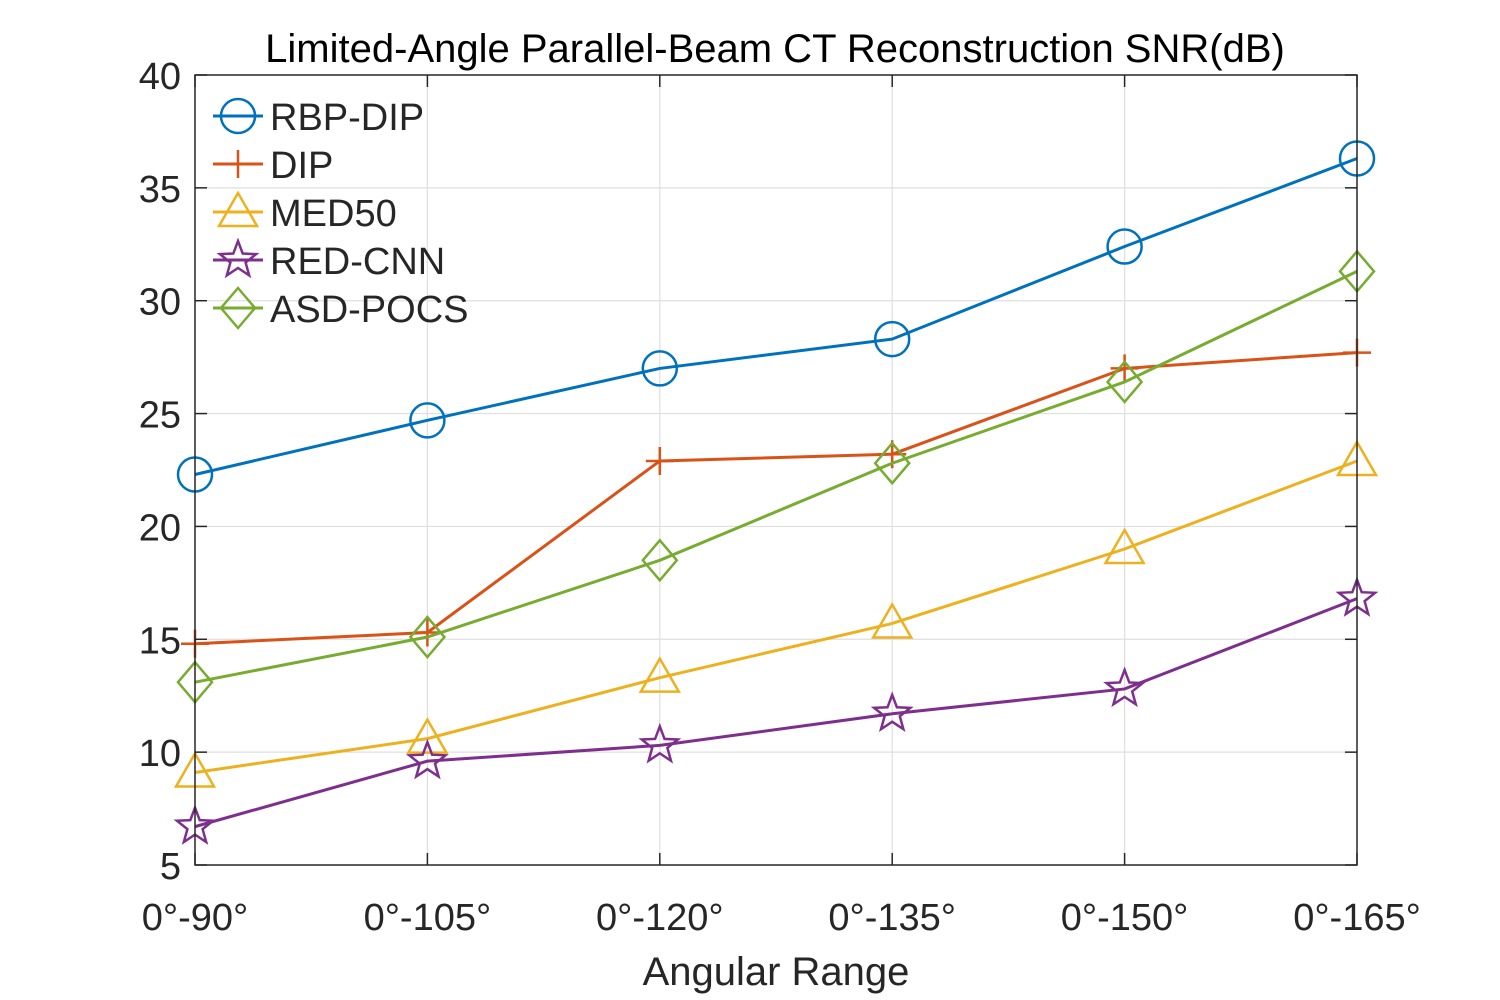 The width and height of the screenshot is (1500, 1000). Describe the element at coordinates (160, 754) in the screenshot. I see `y-tick-label: 10` at that location.